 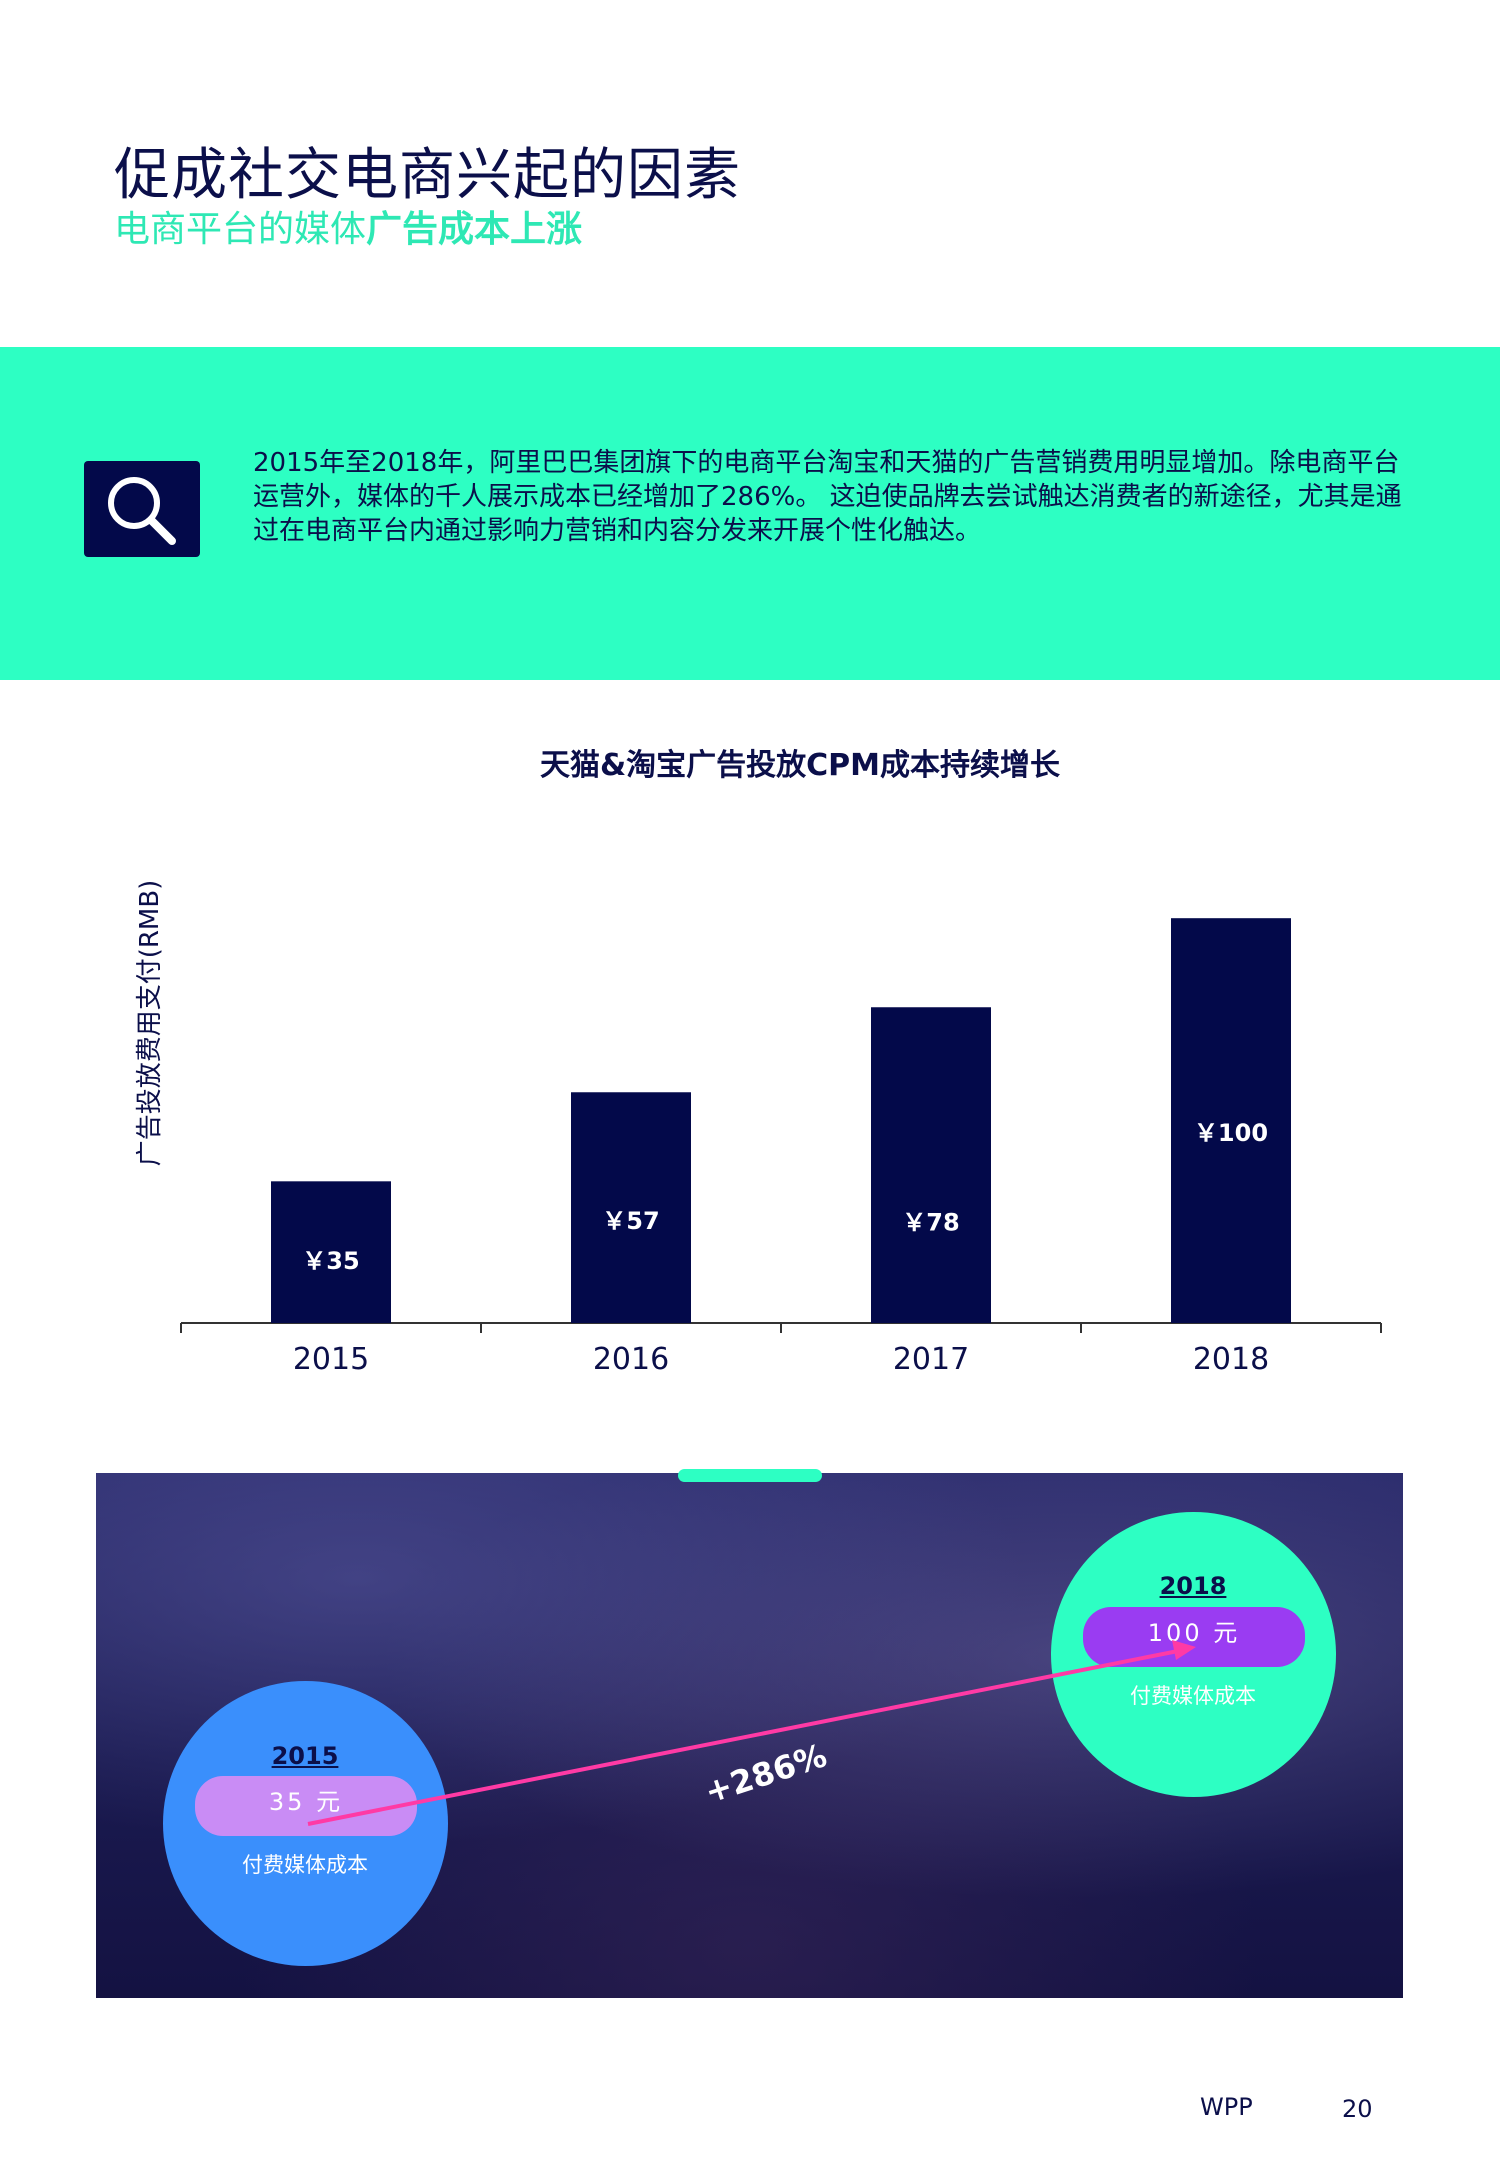 I want to click on value-pill-2018: 100 元, so click(x=1194, y=1637).